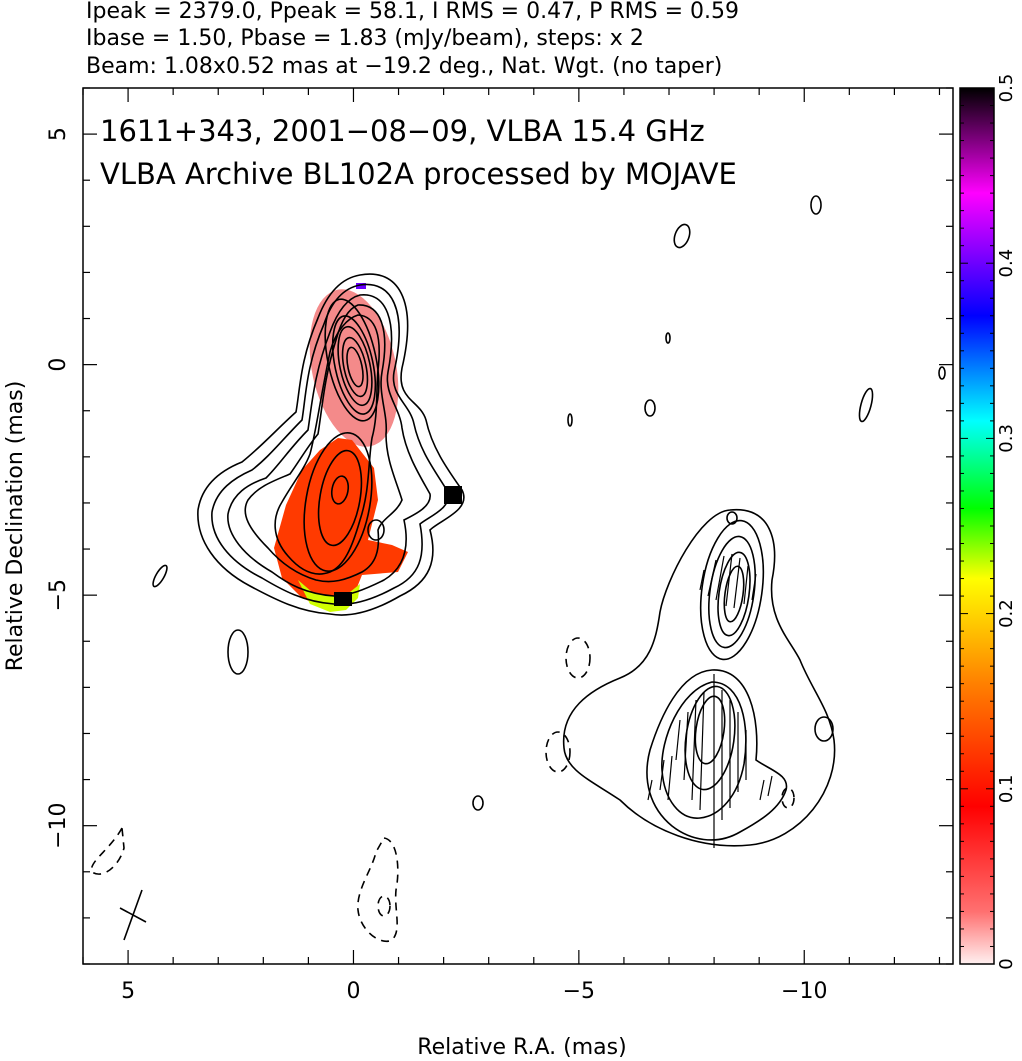 Image resolution: width=1022 pixels, height=1061 pixels. What do you see at coordinates (58, 825) in the screenshot?
I see `y-tick-label: −10` at bounding box center [58, 825].